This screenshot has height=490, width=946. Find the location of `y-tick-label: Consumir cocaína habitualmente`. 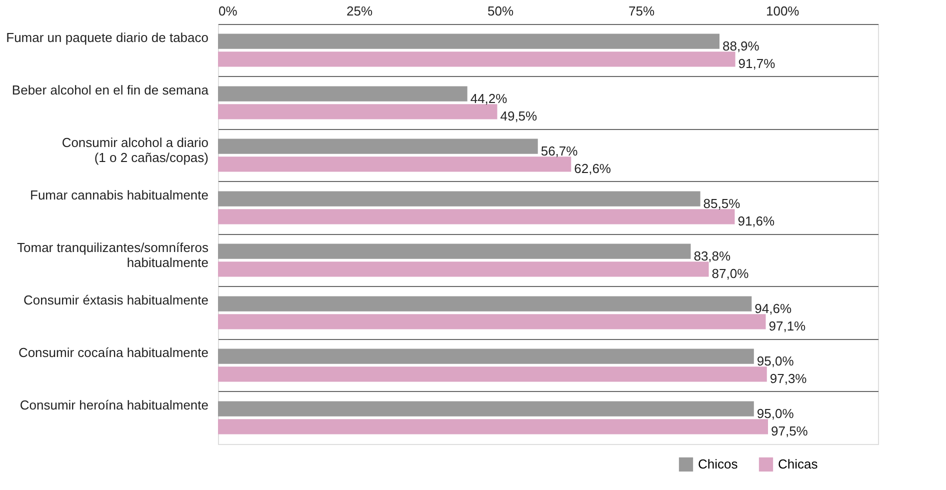

y-tick-label: Consumir cocaína habitualmente is located at coordinates (113, 352).